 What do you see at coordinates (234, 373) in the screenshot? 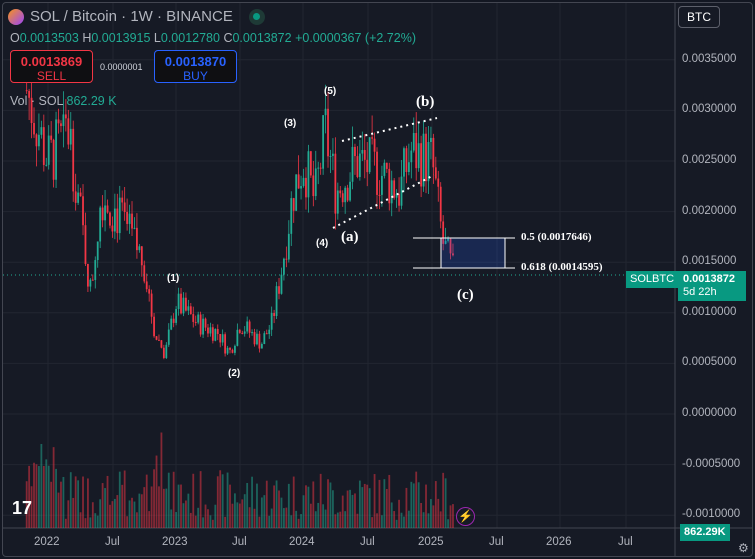
I see `wave-2-label: (2)` at bounding box center [234, 373].